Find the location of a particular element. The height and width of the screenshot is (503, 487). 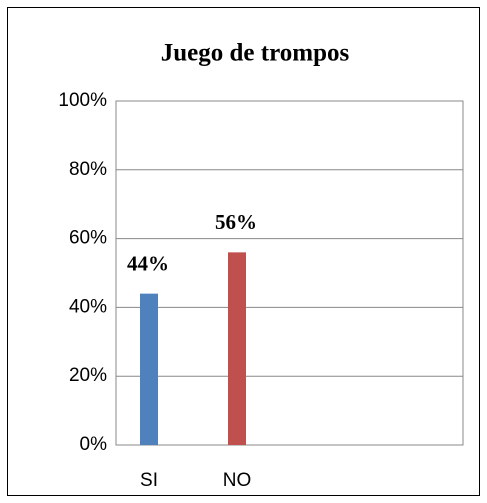

x-tick-label: SI is located at coordinates (149, 480).